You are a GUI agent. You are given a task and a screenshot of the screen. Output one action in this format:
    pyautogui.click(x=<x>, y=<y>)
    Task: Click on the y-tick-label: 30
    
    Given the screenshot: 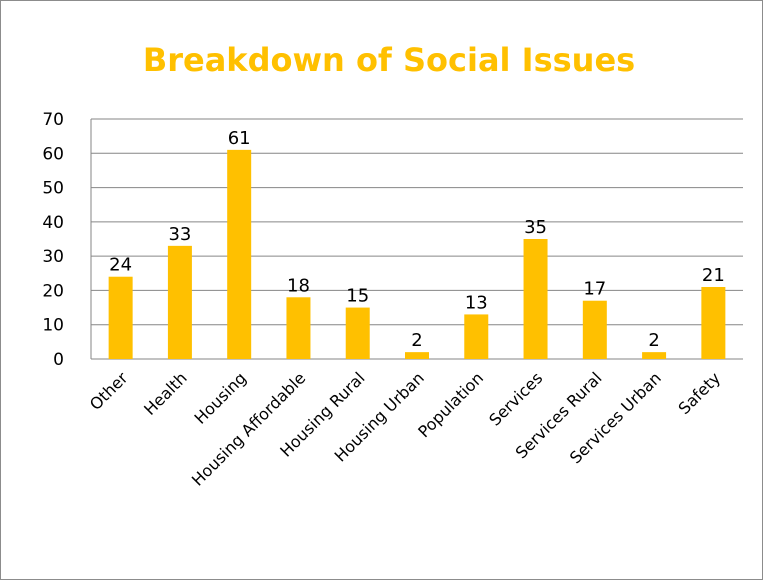 What is the action you would take?
    pyautogui.click(x=53, y=257)
    